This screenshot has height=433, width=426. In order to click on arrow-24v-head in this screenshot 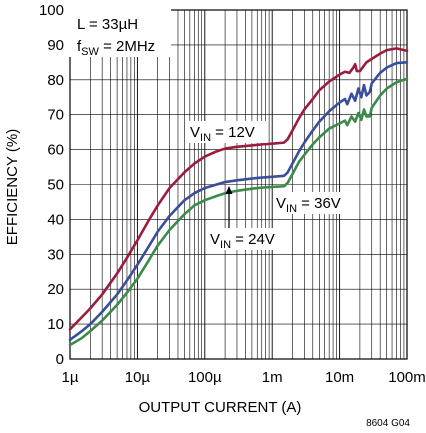, I will do `click(229, 190)`.